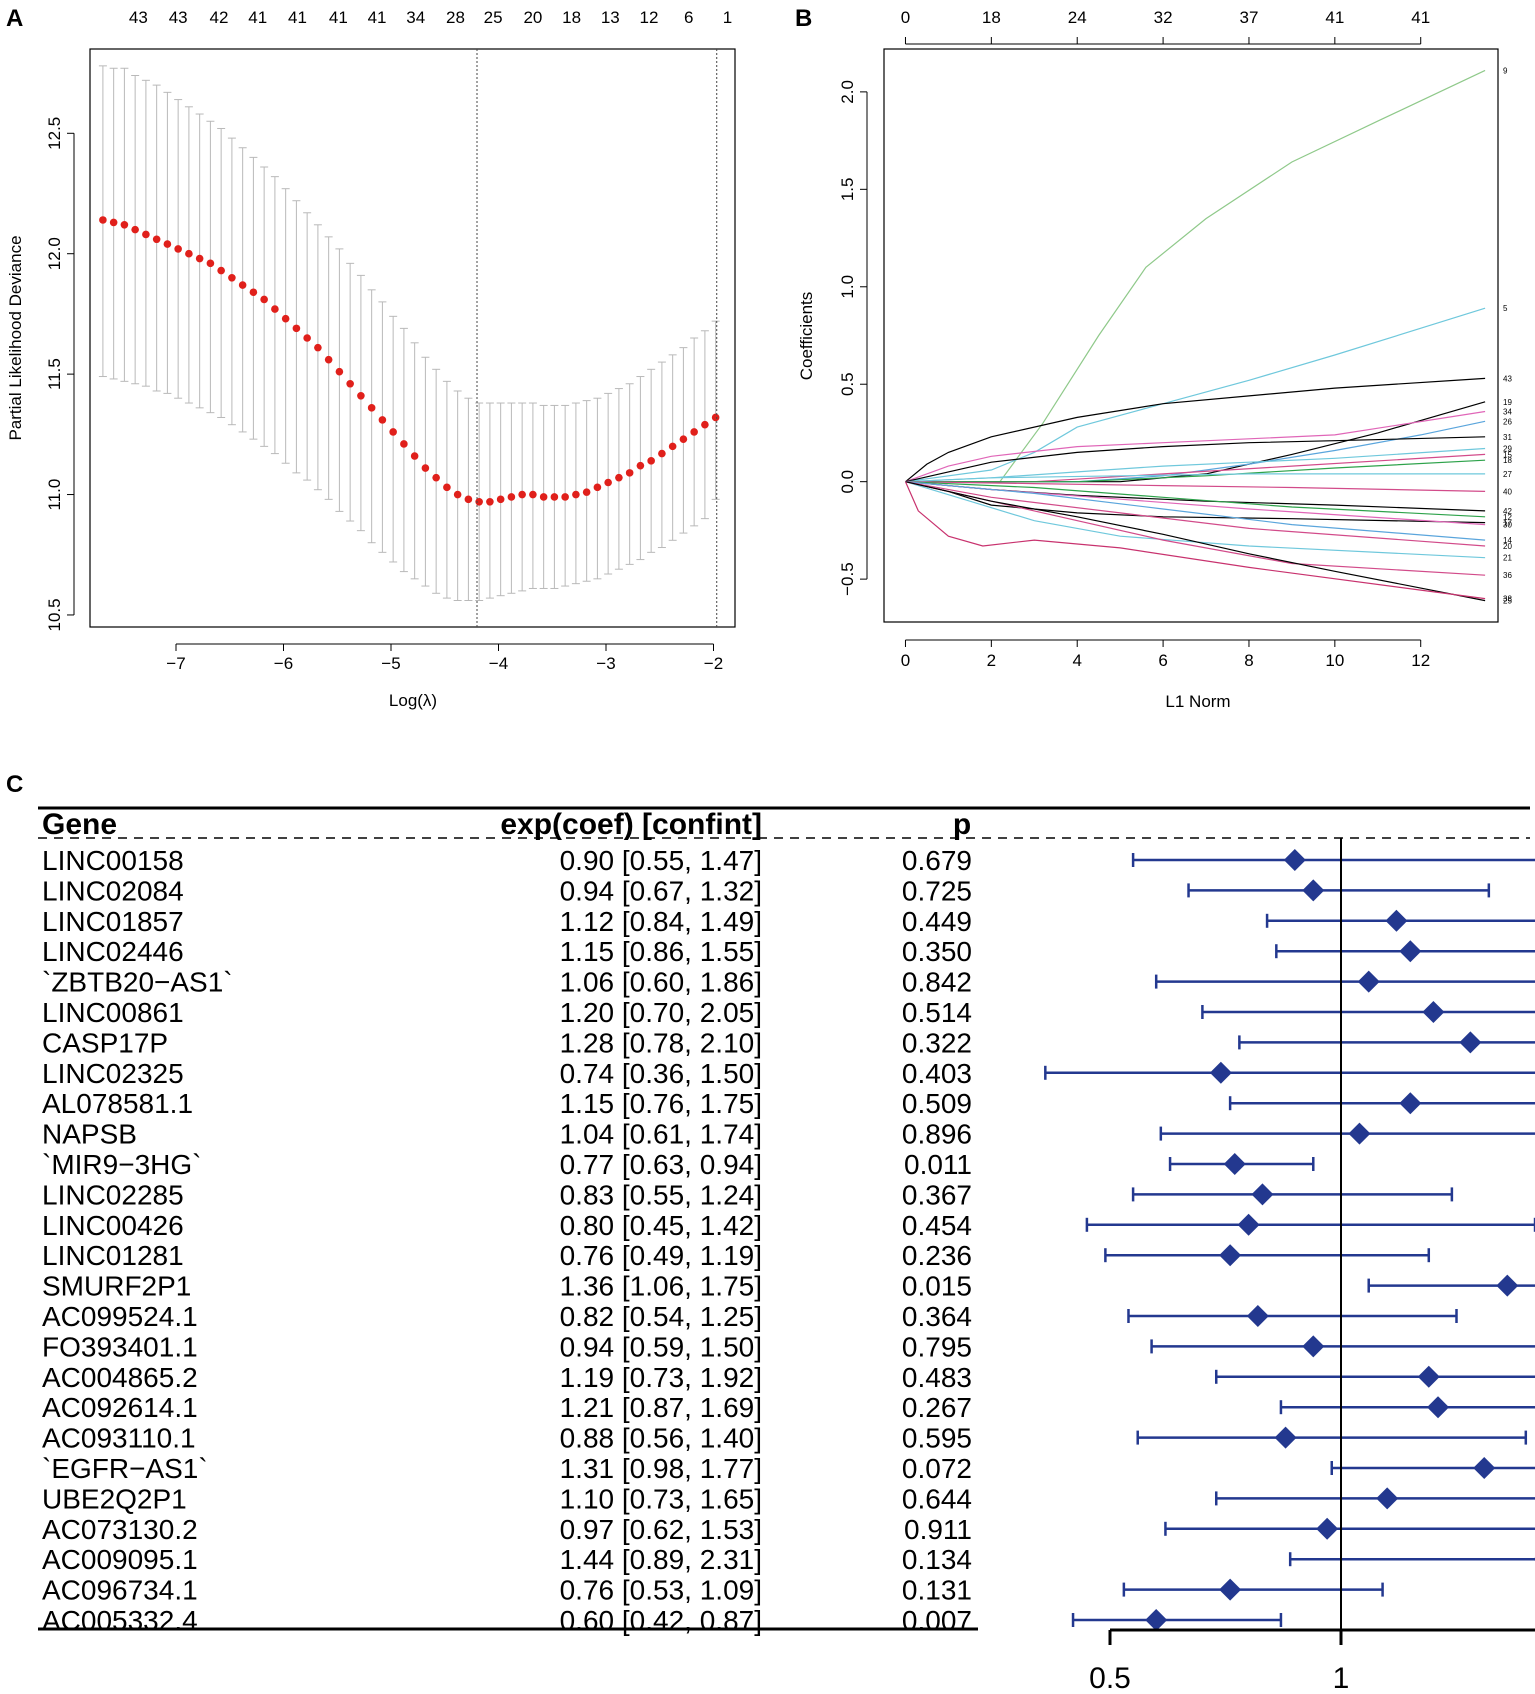  Describe the element at coordinates (1507, 491) in the screenshot. I see `path-end-label: 40` at that location.